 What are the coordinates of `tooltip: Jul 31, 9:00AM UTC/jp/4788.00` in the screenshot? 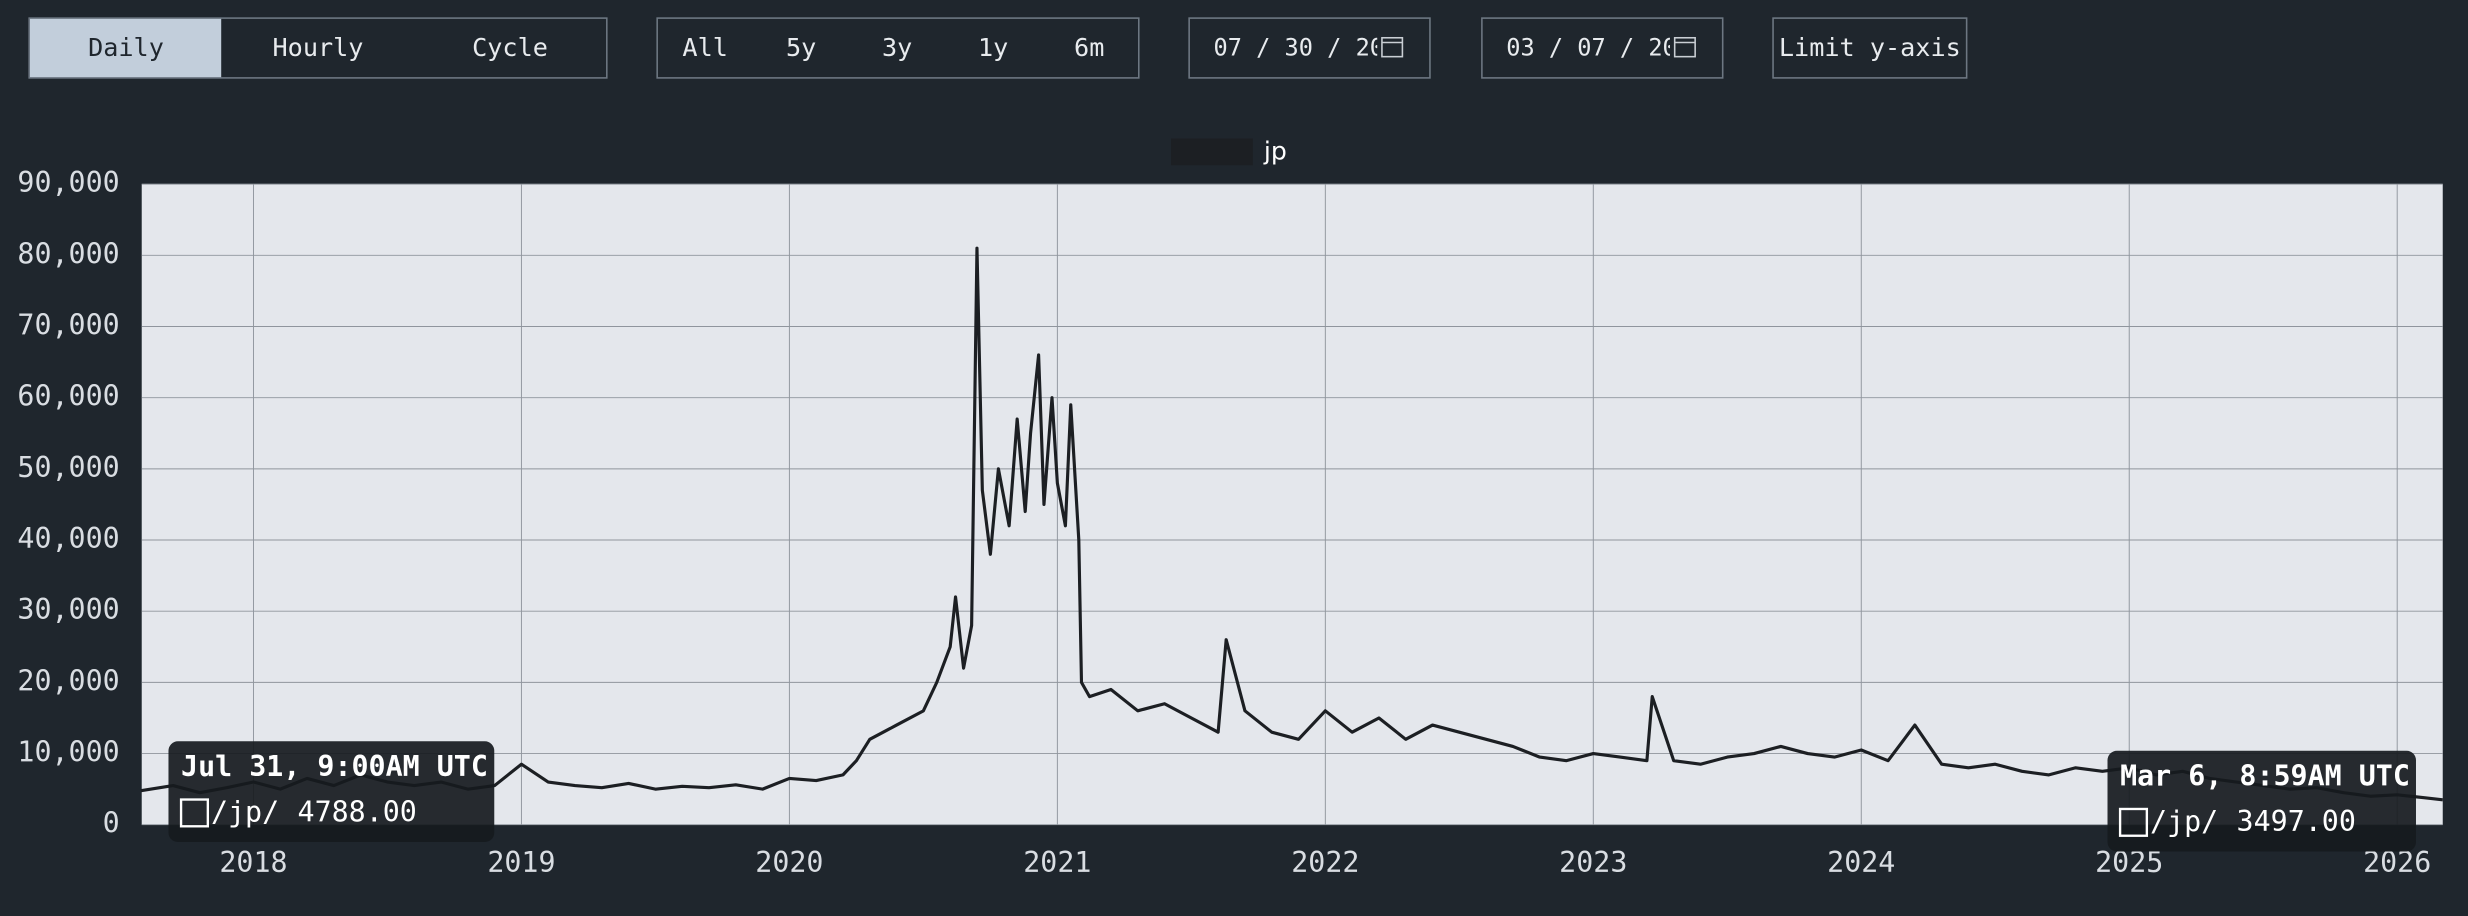 It's located at (331, 792).